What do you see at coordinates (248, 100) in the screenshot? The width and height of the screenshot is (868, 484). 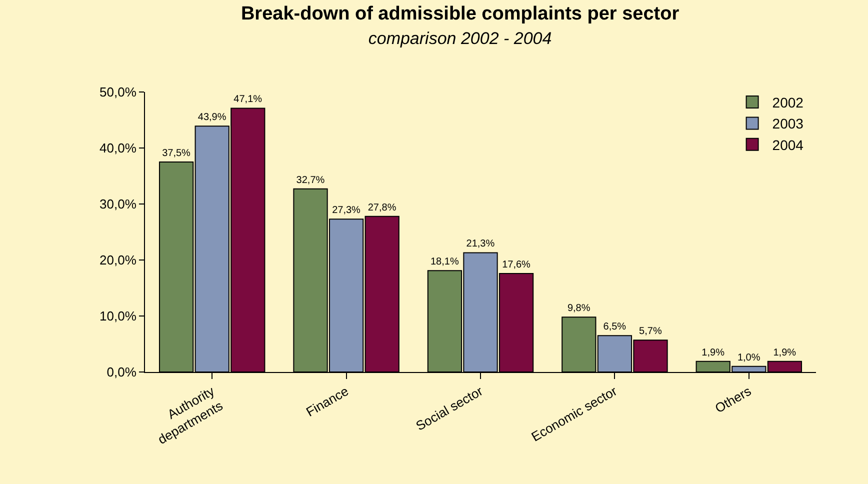 I see `data-label: 47,1%` at bounding box center [248, 100].